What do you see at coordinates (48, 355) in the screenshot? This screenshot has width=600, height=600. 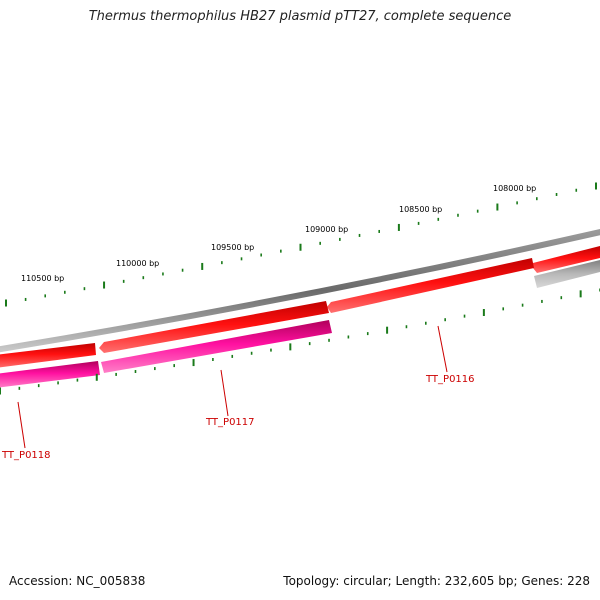 I see `cds-forward-left` at bounding box center [48, 355].